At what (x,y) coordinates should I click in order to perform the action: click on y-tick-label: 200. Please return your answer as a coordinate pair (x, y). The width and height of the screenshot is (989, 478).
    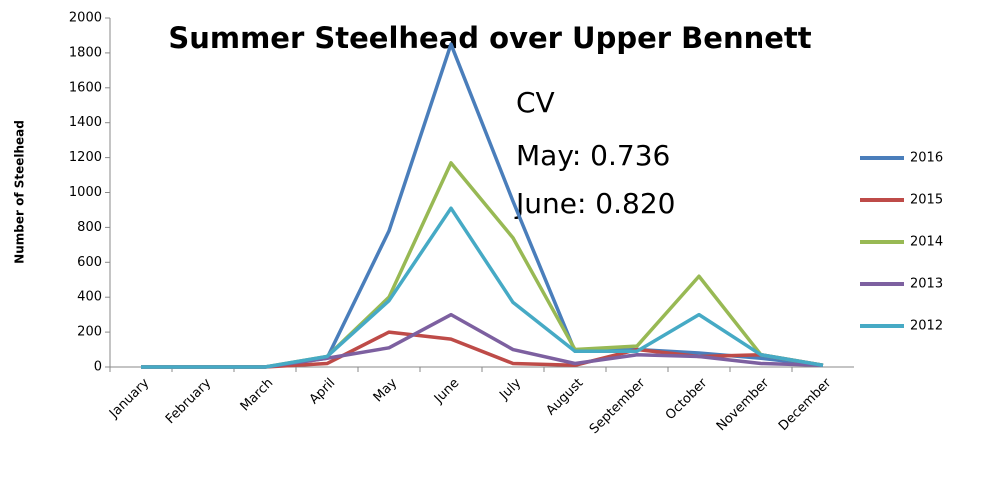
    Looking at the image, I should click on (89, 332).